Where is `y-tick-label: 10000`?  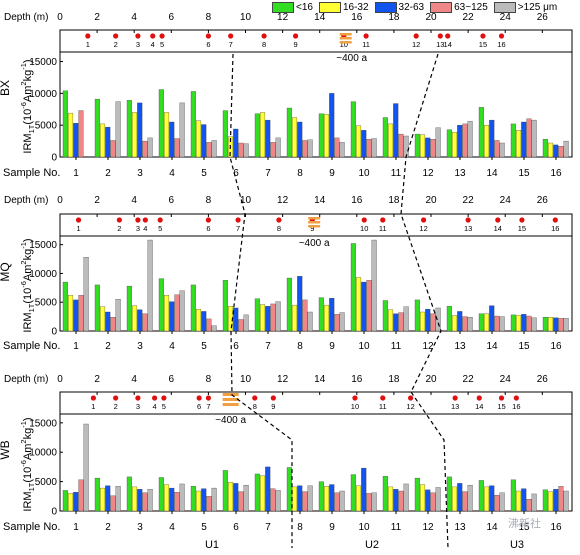
y-tick-label: 10000 is located at coordinates (43, 94).